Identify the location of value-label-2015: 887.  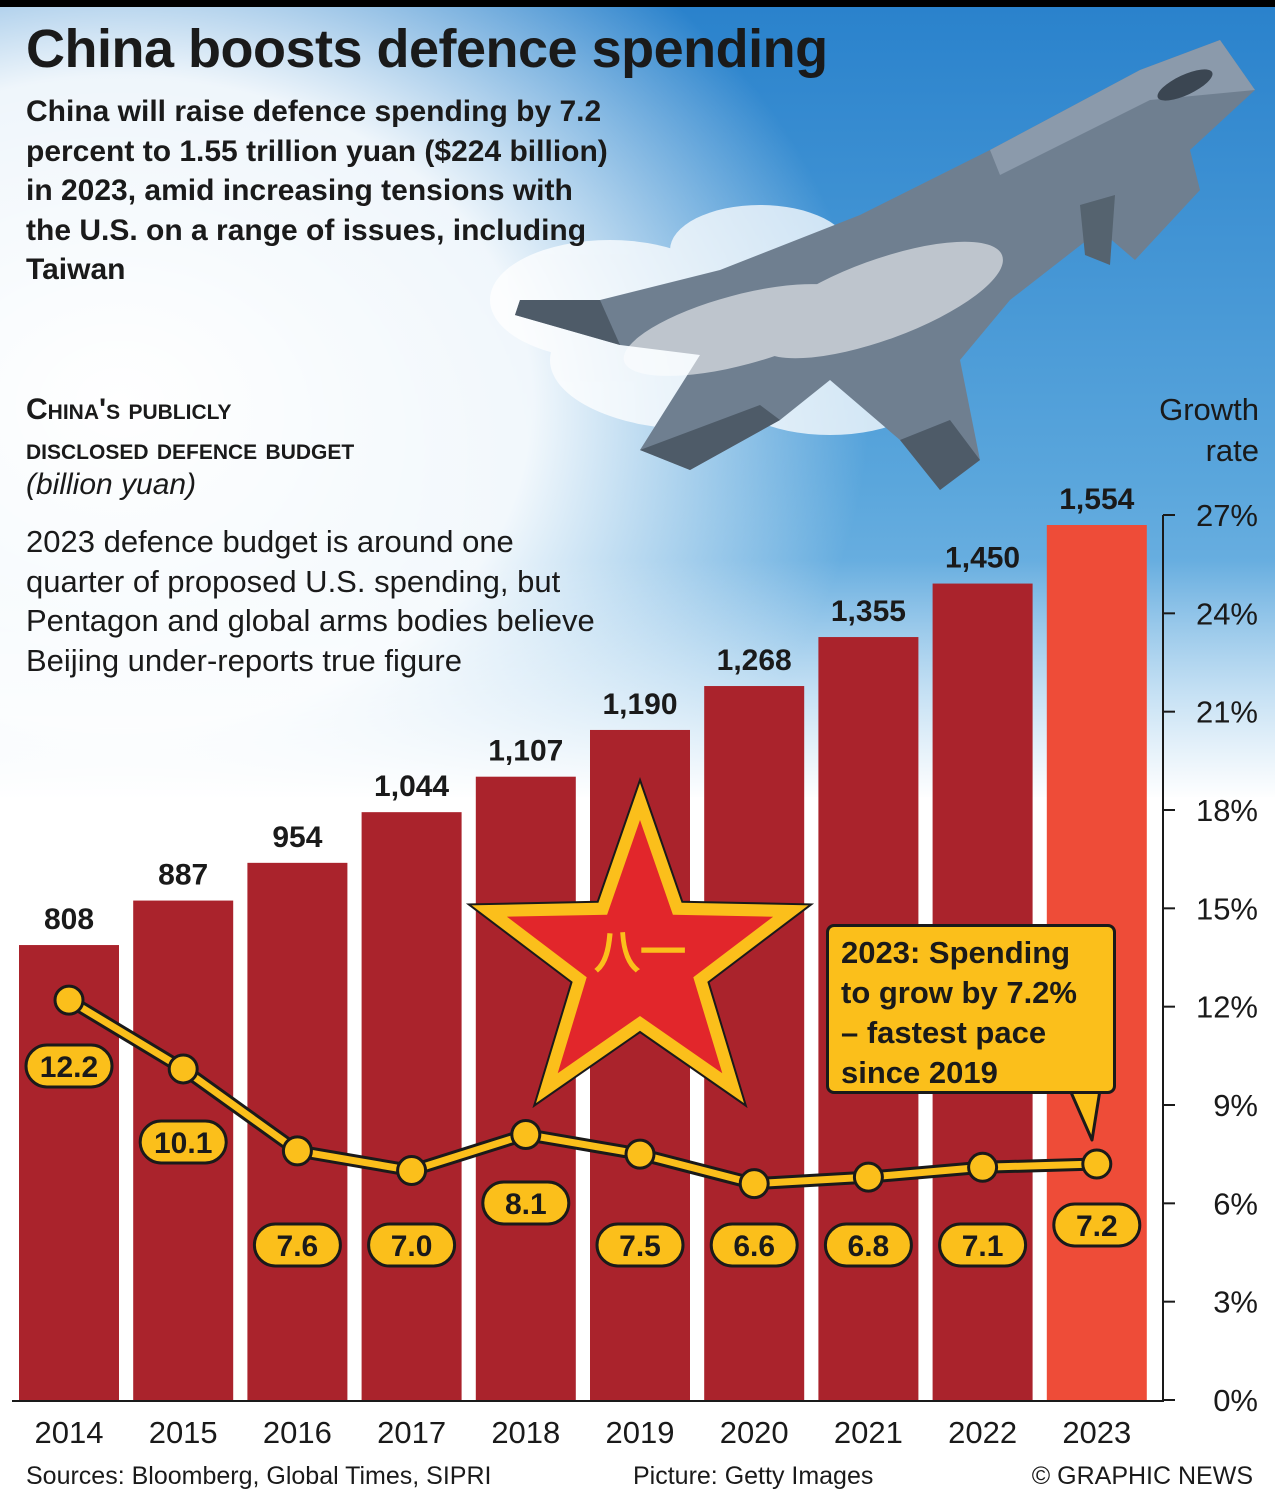
(183, 875).